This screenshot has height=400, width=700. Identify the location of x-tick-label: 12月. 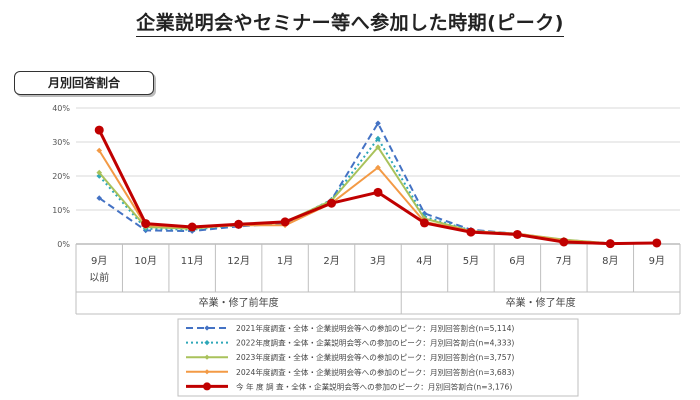
(238, 261).